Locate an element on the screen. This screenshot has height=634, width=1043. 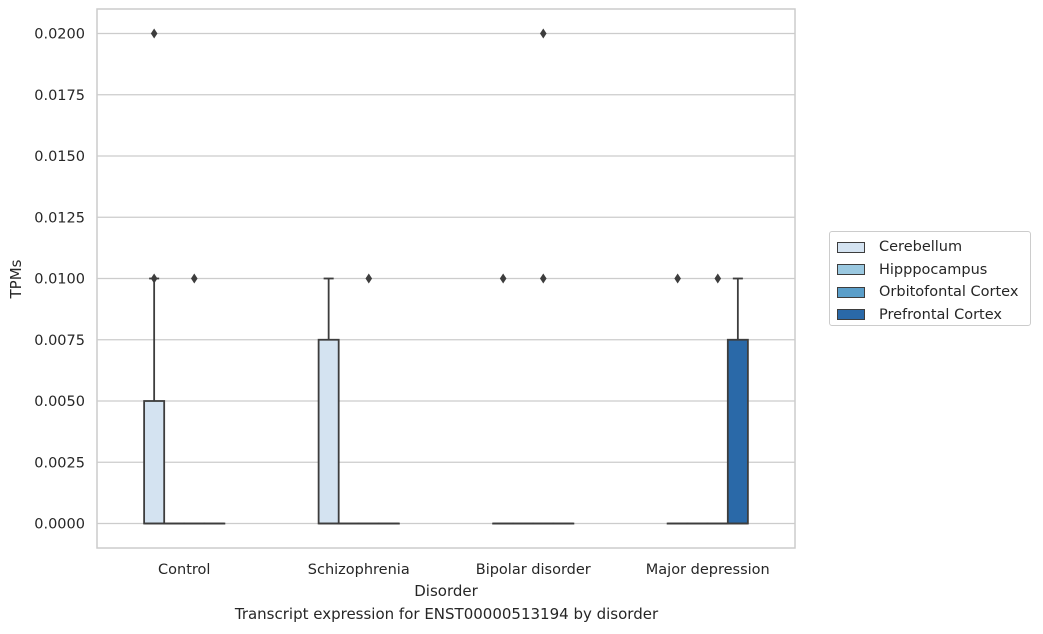
legend-label: Hipppocampus is located at coordinates (933, 269).